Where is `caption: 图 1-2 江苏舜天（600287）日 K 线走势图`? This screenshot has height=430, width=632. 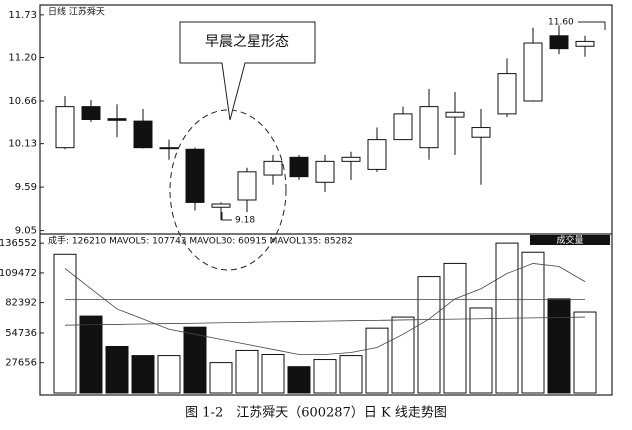
caption: 图 1-2 江苏舜天（600287）日 K 线走势图 is located at coordinates (316, 413).